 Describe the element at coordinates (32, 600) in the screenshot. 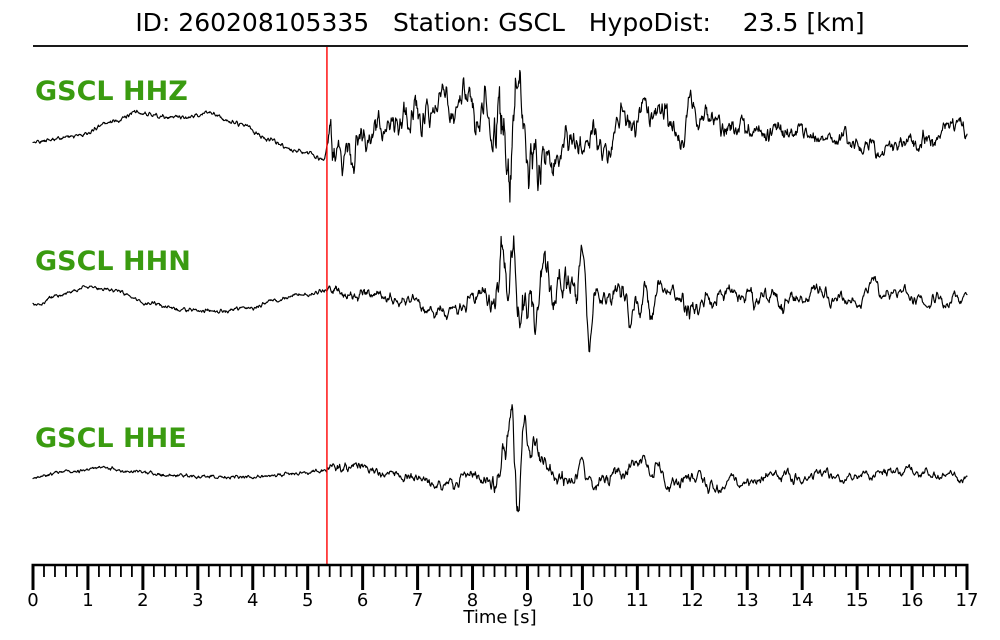

I see `x-tick-label: 0` at that location.